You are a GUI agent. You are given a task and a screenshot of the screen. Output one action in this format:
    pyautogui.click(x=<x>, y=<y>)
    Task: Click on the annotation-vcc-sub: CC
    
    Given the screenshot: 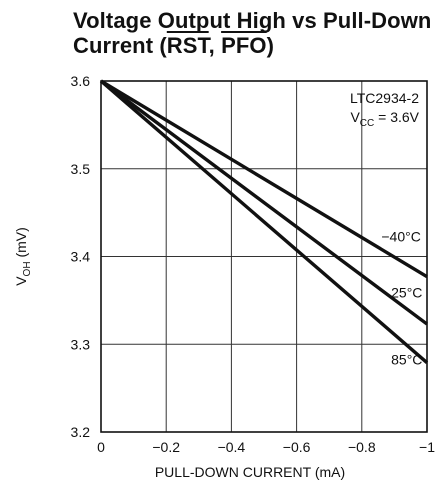 What is the action you would take?
    pyautogui.click(x=367, y=123)
    